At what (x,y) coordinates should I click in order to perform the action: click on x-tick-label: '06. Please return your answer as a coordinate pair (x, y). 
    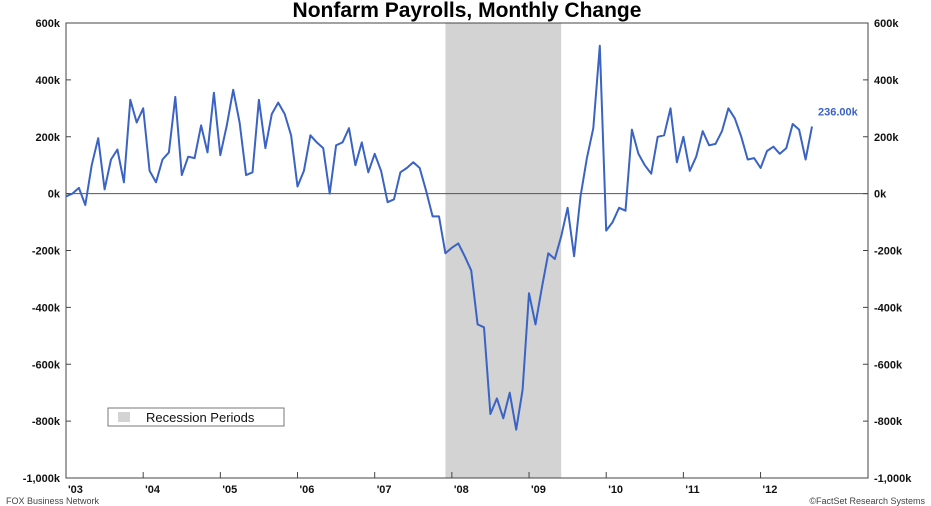
    Looking at the image, I should click on (307, 490).